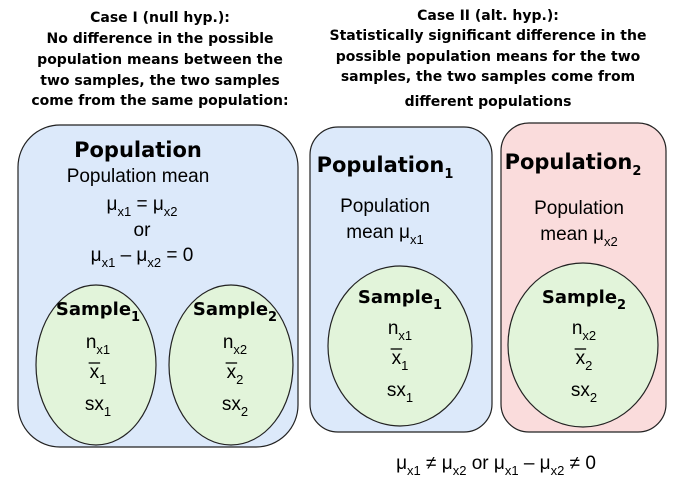  Describe the element at coordinates (488, 77) in the screenshot. I see `heading-line: samples, the two samples come from` at that location.